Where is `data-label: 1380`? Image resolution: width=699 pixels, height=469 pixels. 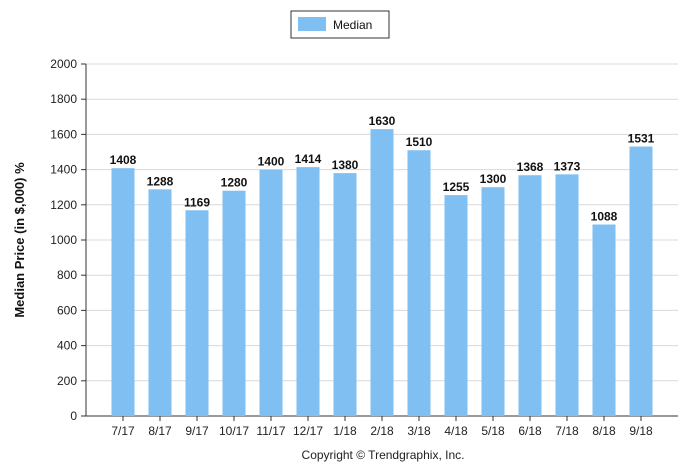
data-label: 1380 is located at coordinates (345, 165).